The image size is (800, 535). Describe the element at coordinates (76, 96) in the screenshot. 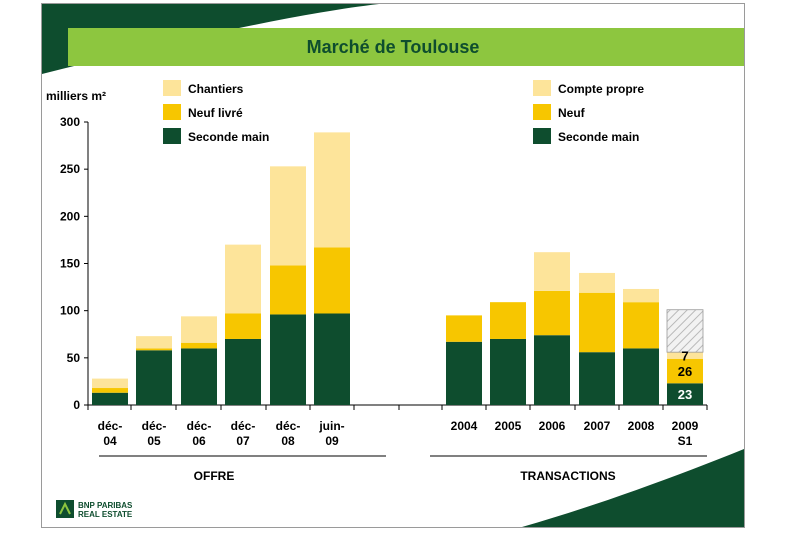

I see `y-axis-title: milliers m²` at that location.